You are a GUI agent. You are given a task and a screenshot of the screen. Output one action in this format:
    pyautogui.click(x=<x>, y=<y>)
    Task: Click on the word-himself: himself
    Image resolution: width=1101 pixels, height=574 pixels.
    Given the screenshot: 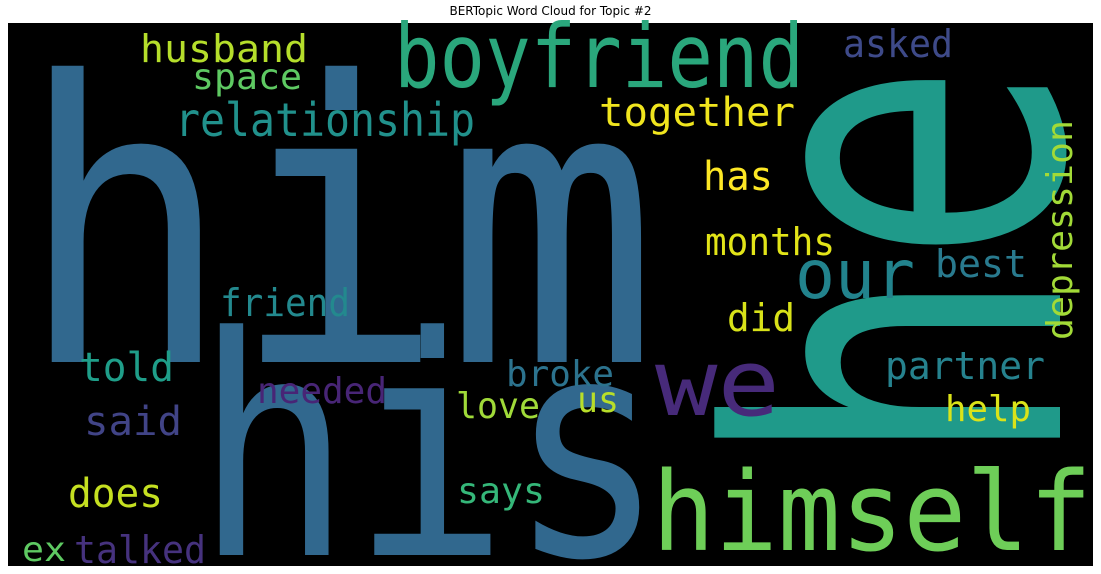 What is the action you would take?
    pyautogui.click(x=872, y=511)
    